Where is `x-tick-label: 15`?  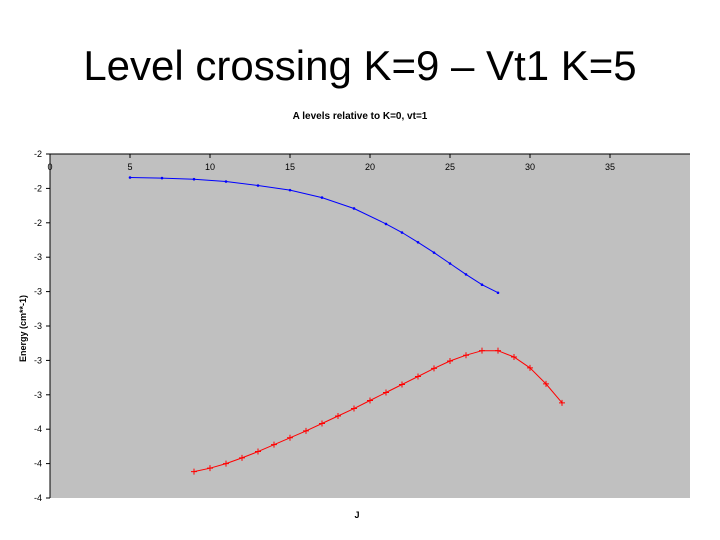
x-tick-label: 15 is located at coordinates (290, 167).